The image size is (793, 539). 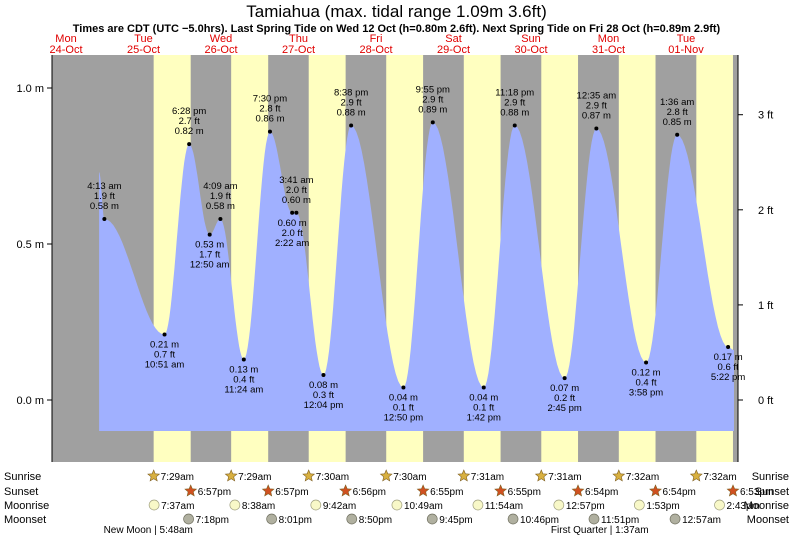 What do you see at coordinates (646, 383) in the screenshot?
I see `tide-label: 0.4 ft` at bounding box center [646, 383].